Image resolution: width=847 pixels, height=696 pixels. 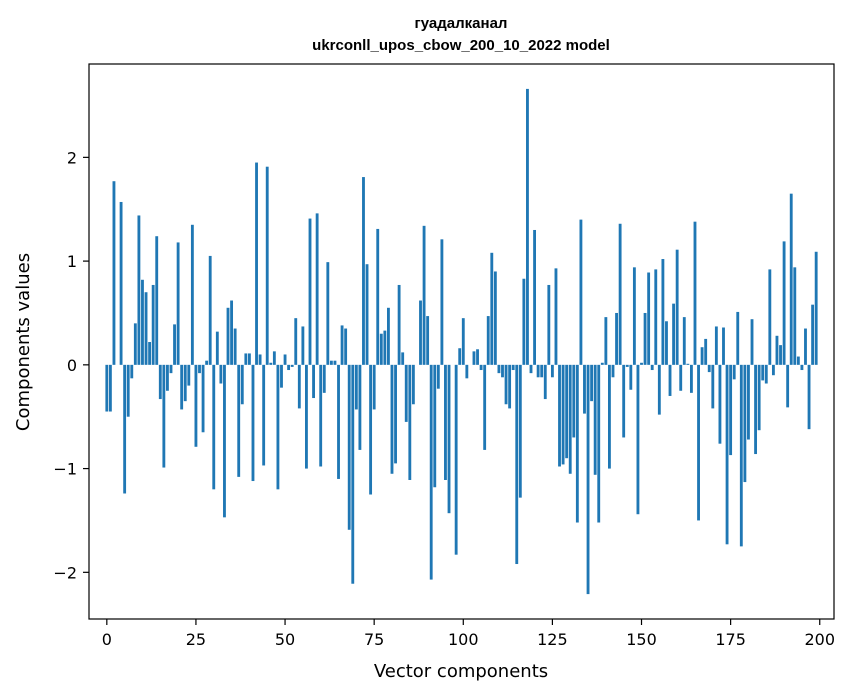 What do you see at coordinates (285, 639) in the screenshot?
I see `x-tick-label: 50` at bounding box center [285, 639].